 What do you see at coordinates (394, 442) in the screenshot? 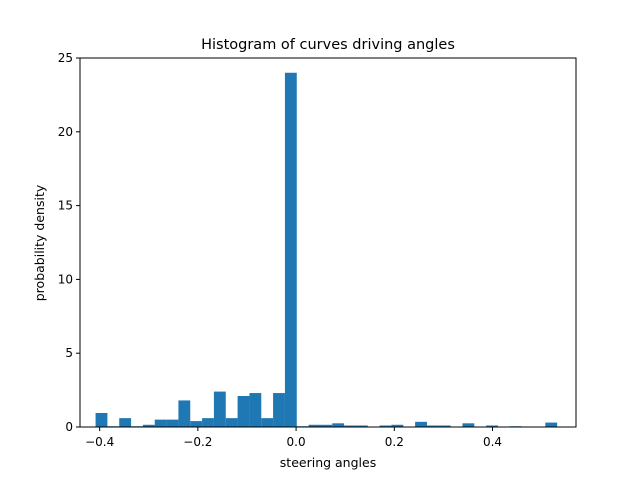
I see `x-tick-label: 0.2` at bounding box center [394, 442].